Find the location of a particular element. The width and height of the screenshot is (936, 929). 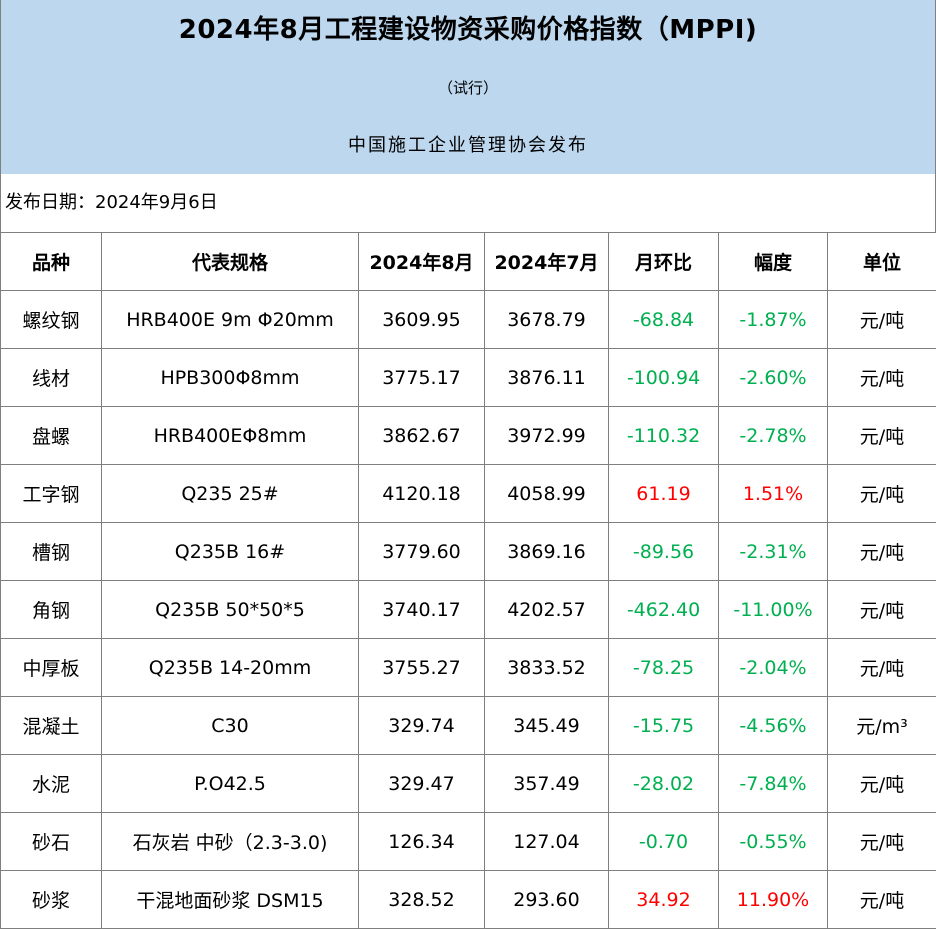

cell-month-on-month: -462.40 is located at coordinates (663, 609).